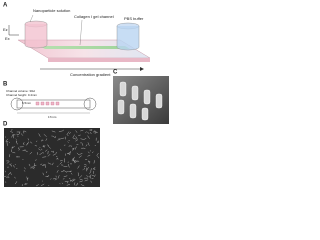 The width and height of the screenshot is (320, 240). I want to click on annotation: Channel height: 0.4mm, so click(22, 95).